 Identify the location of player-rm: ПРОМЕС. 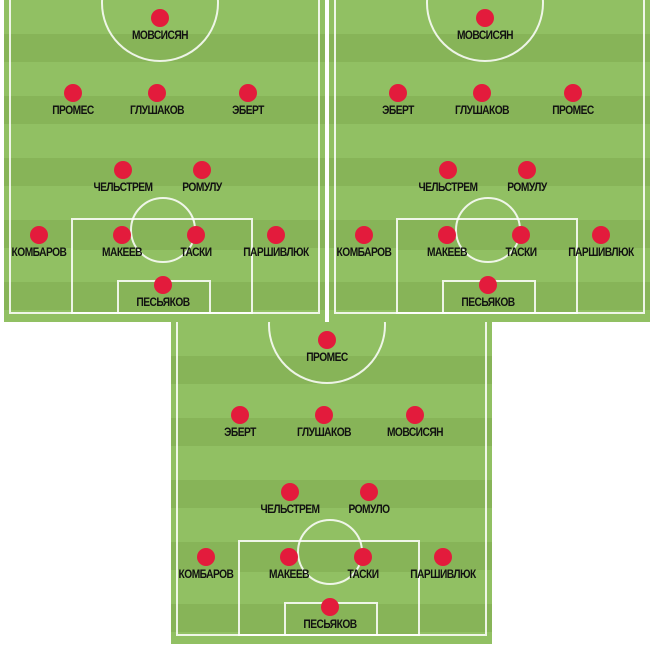
(573, 100).